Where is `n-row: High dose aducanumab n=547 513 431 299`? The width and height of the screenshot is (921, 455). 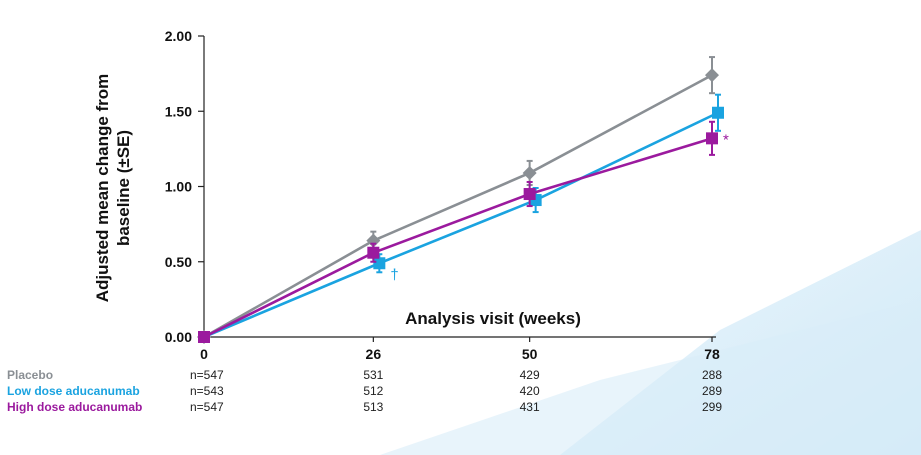
n-row: High dose aducanumab n=547 513 431 299 is located at coordinates (460, 408).